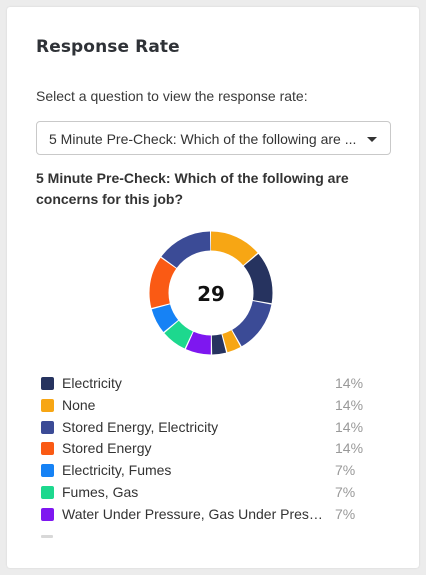 This screenshot has width=426, height=575. What do you see at coordinates (79, 404) in the screenshot?
I see `legend-label: None` at bounding box center [79, 404].